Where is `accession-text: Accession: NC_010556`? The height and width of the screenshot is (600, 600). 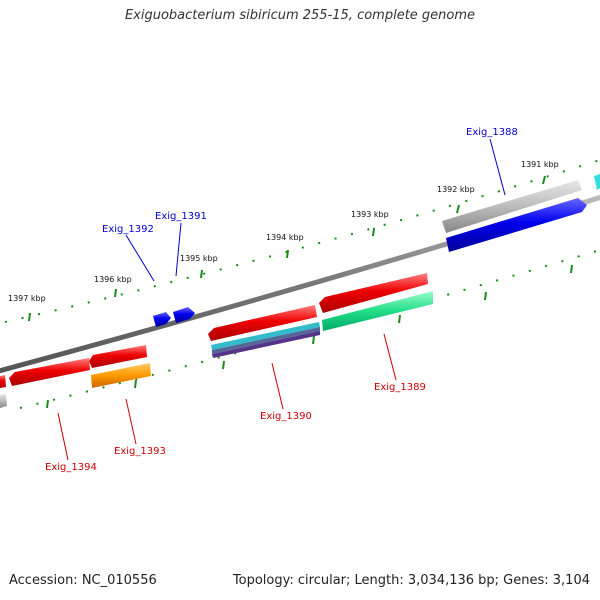
accession-text: Accession: NC_010556 is located at coordinates (83, 580).